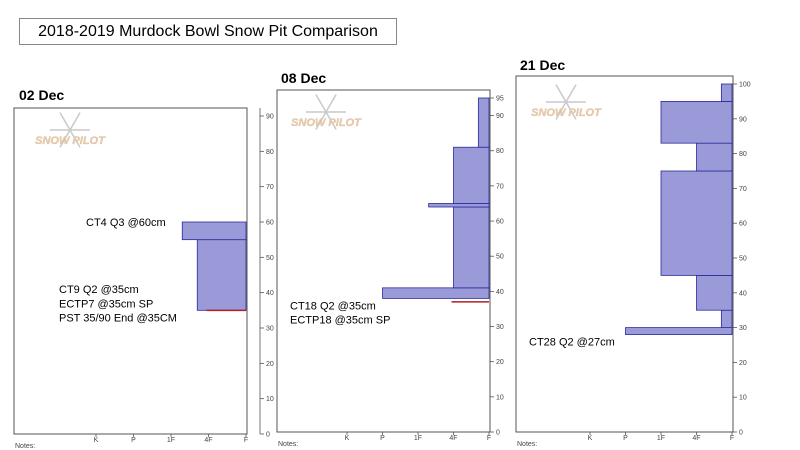 The width and height of the screenshot is (800, 450). Describe the element at coordinates (543, 65) in the screenshot. I see `pit-date-3: 21 Dec` at that location.